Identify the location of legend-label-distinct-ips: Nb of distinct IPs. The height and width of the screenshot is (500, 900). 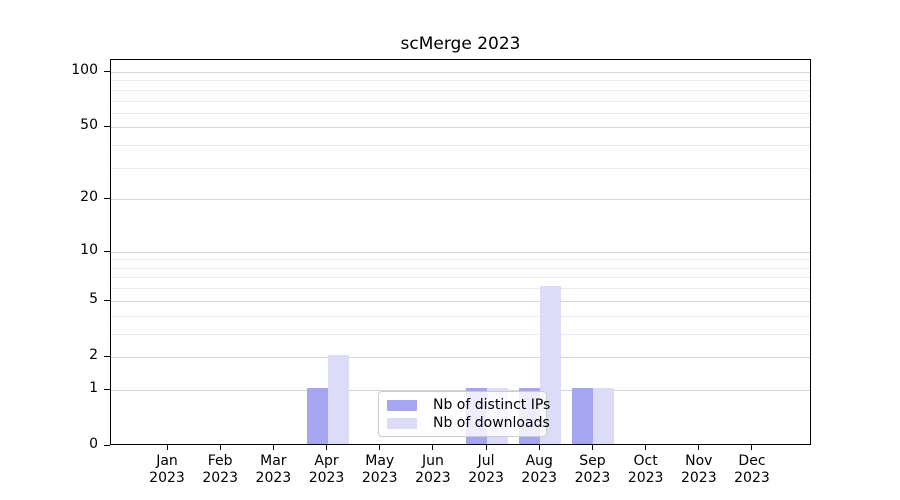
(492, 405).